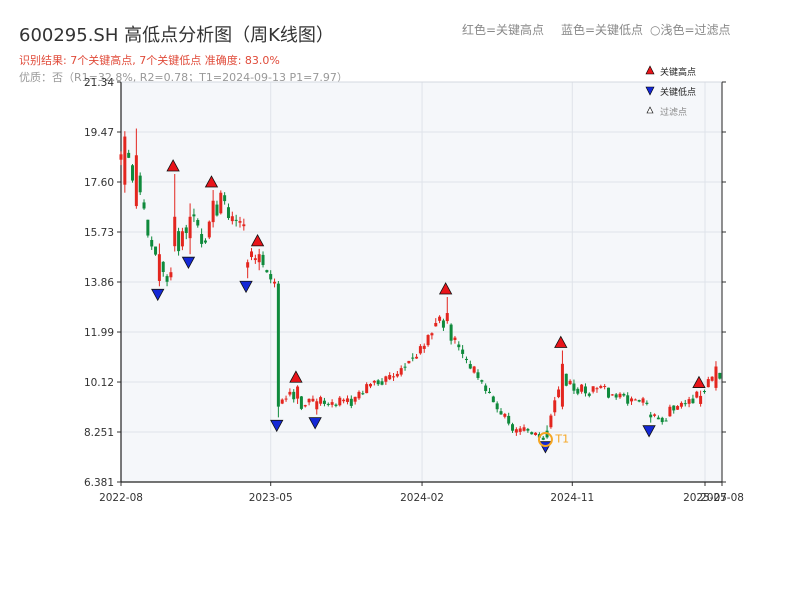  What do you see at coordinates (149, 60) in the screenshot?
I see `result-summary: 识别结果: 7个关键高点, 7个关键低点 准确度: 83.0%` at bounding box center [149, 60].